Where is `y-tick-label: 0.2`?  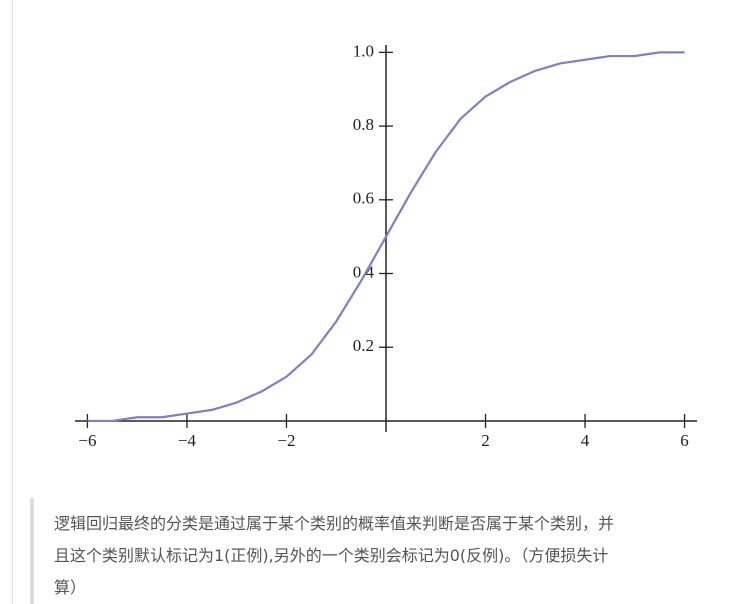
y-tick-label: 0.2 is located at coordinates (363, 345).